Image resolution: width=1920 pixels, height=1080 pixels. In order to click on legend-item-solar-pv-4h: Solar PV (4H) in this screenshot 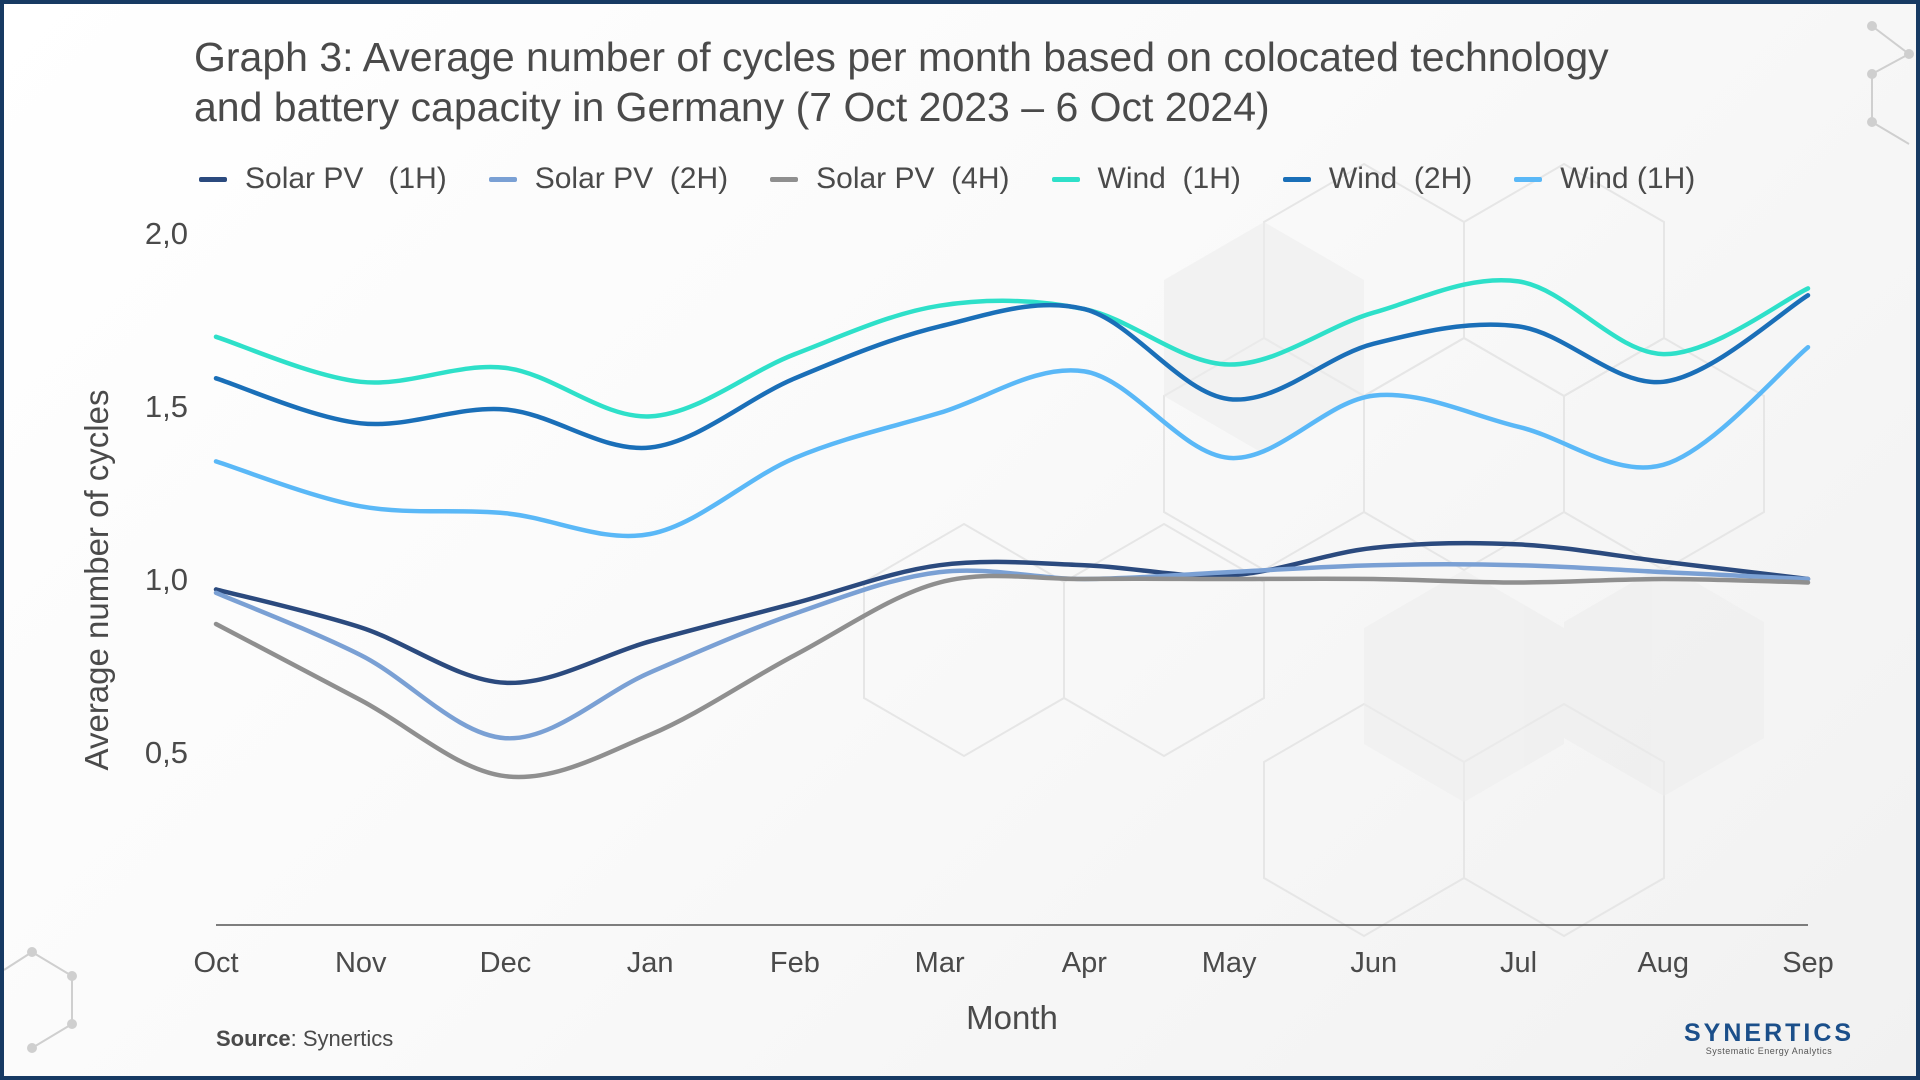, I will do `click(890, 179)`.